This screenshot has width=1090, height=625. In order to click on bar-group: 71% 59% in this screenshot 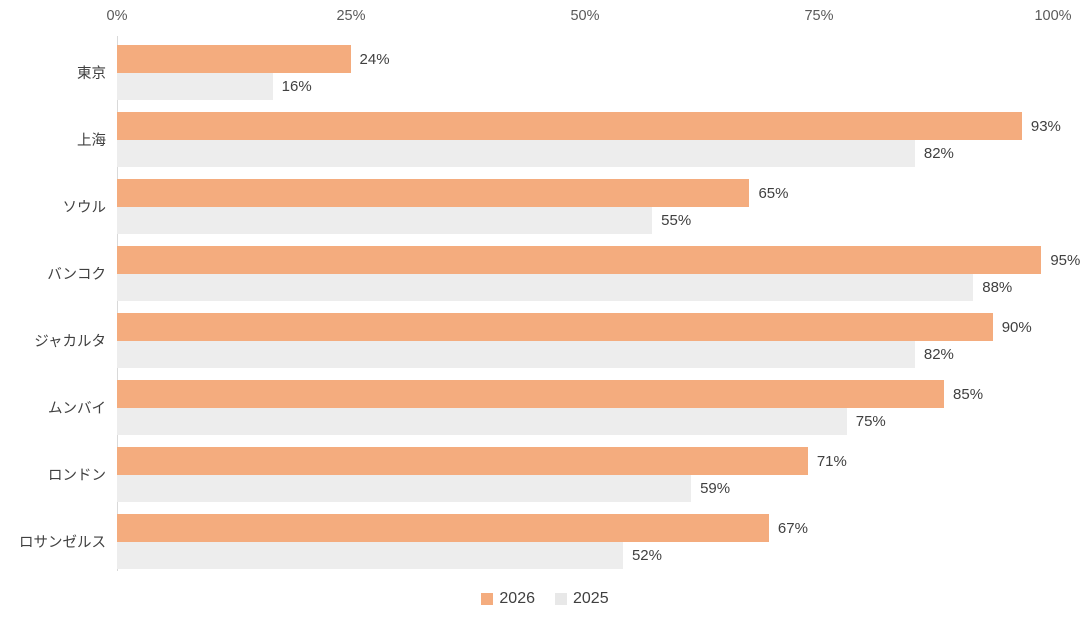, I will do `click(603, 474)`.